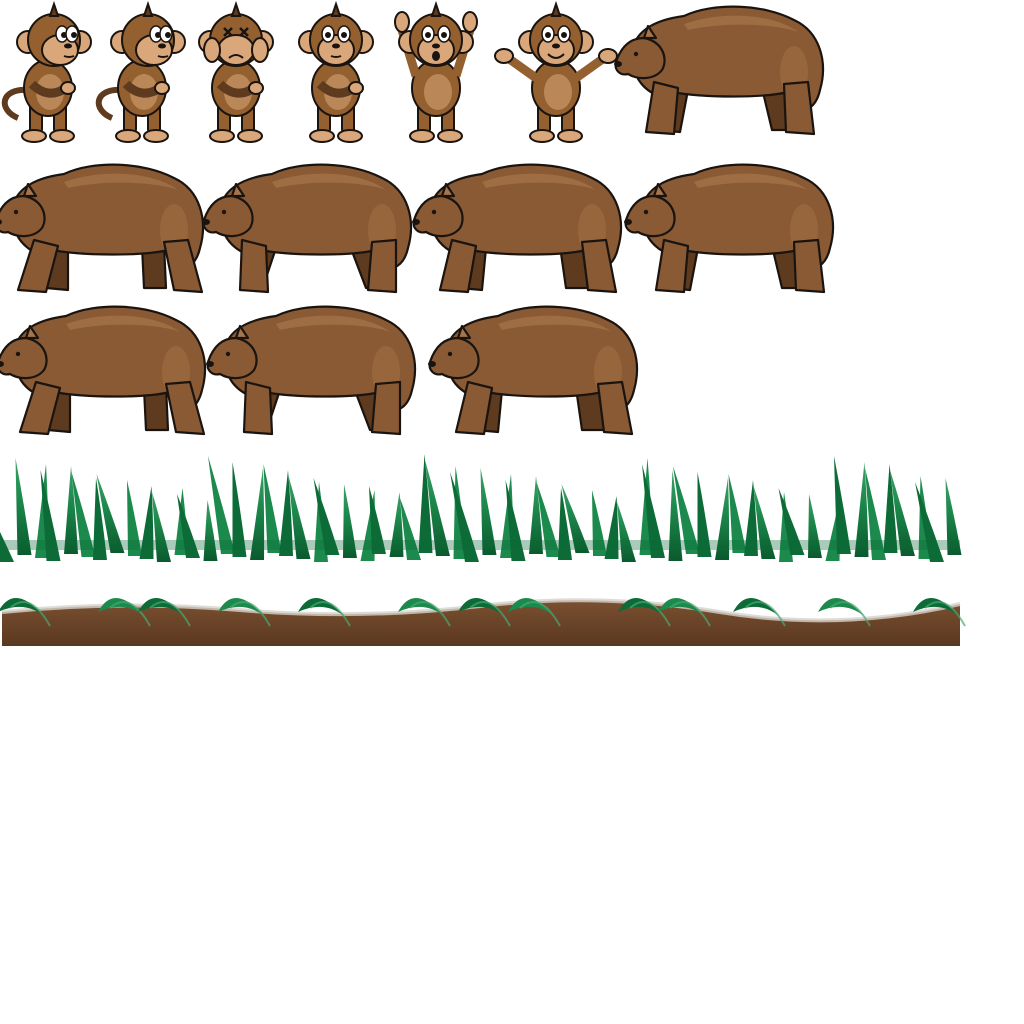  I want to click on monkey-sprite-row, so click(309, 71).